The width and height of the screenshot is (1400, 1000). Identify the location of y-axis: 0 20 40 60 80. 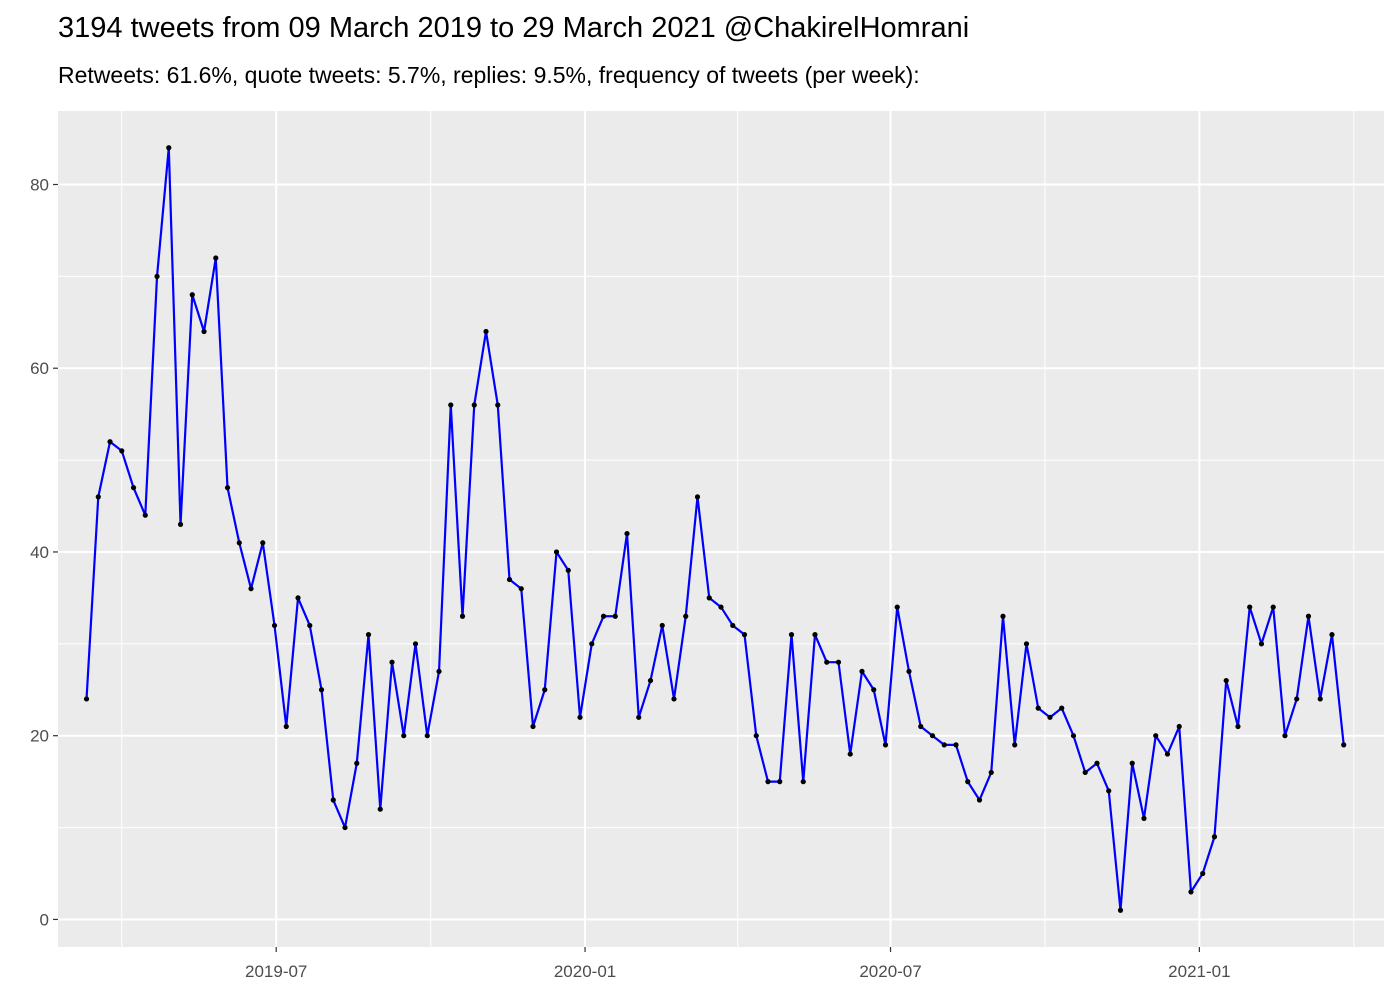
(44, 552).